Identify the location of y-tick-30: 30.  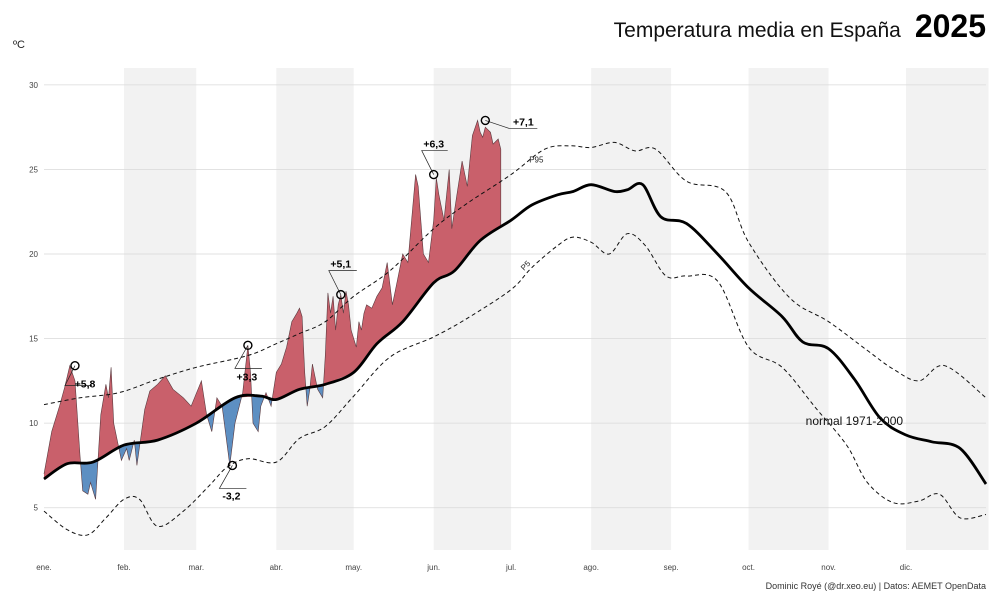
(33, 85).